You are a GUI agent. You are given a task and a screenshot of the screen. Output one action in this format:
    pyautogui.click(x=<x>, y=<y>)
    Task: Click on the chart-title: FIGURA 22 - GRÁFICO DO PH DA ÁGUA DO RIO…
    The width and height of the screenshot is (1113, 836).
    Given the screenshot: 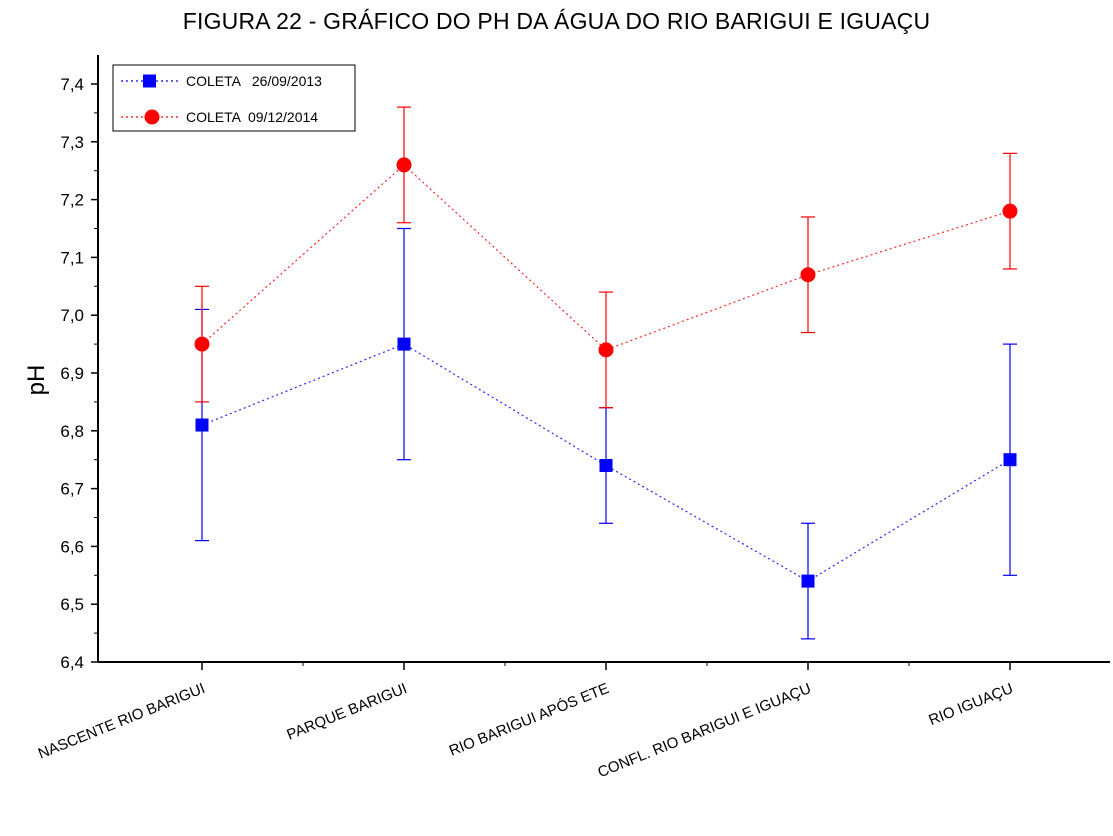 What is the action you would take?
    pyautogui.click(x=556, y=21)
    